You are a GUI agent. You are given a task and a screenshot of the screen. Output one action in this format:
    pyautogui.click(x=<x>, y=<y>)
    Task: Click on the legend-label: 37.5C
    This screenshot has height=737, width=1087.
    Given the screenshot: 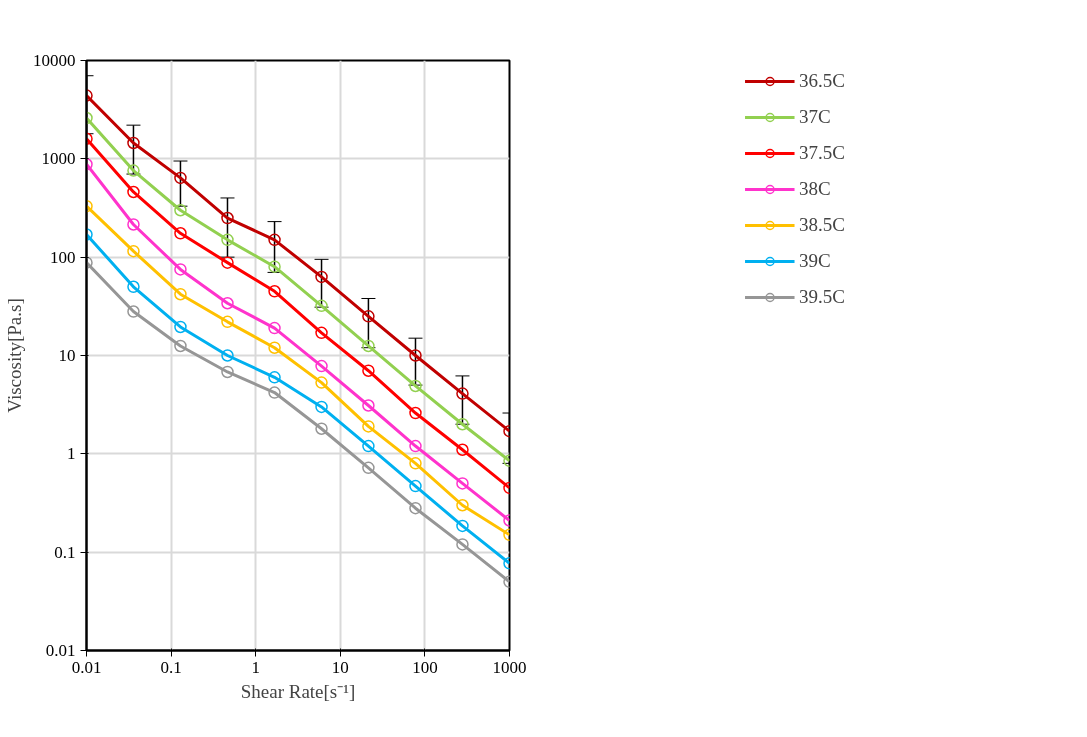 What is the action you would take?
    pyautogui.click(x=822, y=153)
    